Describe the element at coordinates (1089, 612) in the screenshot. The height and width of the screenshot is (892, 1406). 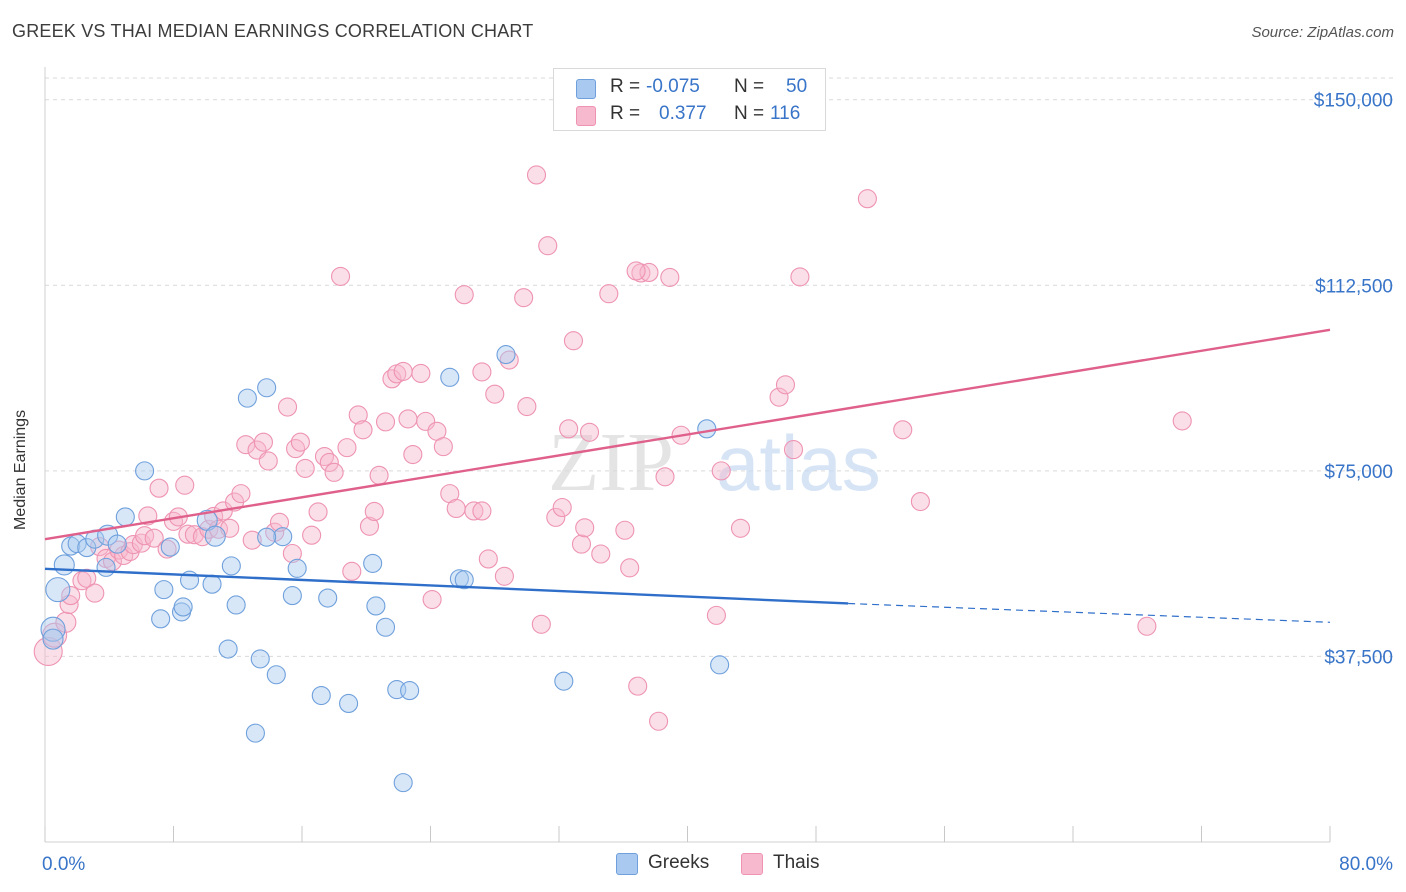
I see `greeks-trend-extension` at that location.